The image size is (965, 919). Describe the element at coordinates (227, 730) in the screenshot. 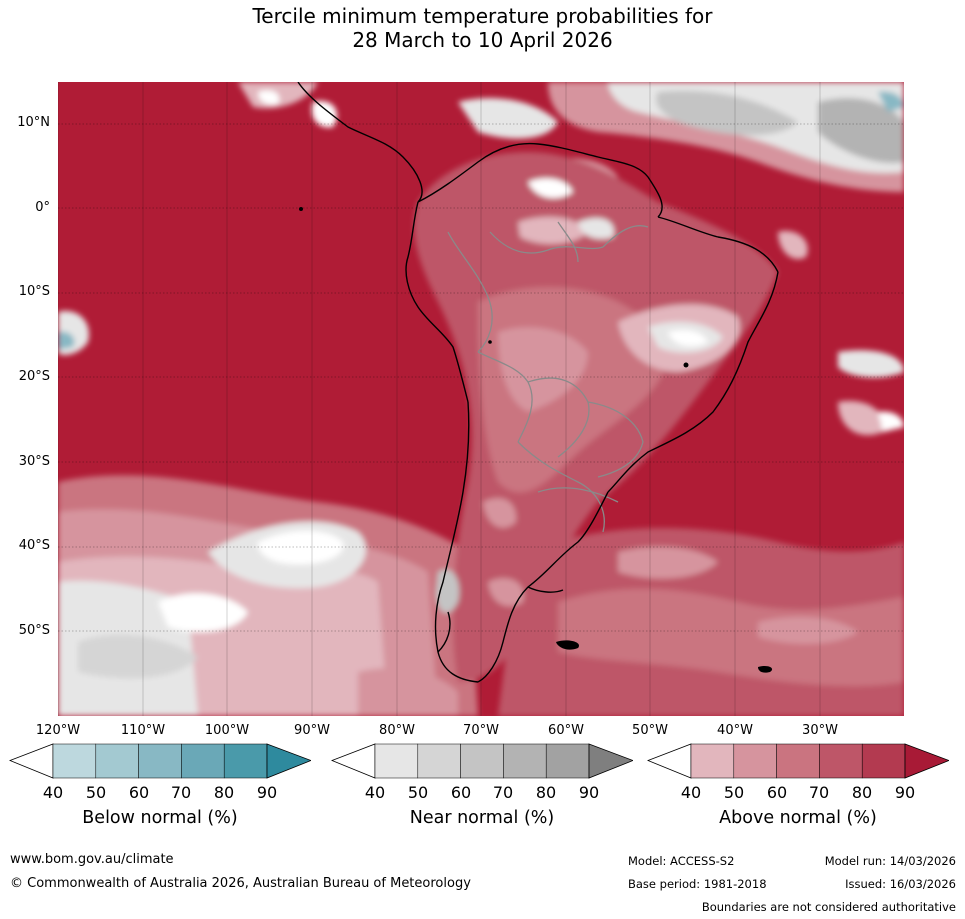

I see `lon-label-100w: 100°W` at that location.